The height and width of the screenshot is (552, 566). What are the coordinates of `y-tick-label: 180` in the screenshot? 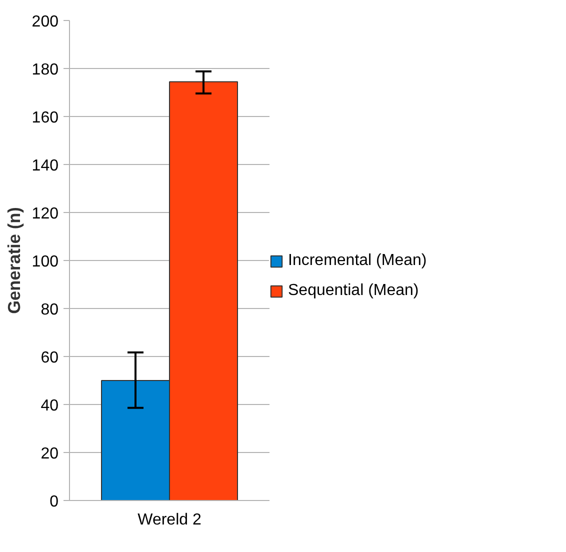 It's located at (45, 70).